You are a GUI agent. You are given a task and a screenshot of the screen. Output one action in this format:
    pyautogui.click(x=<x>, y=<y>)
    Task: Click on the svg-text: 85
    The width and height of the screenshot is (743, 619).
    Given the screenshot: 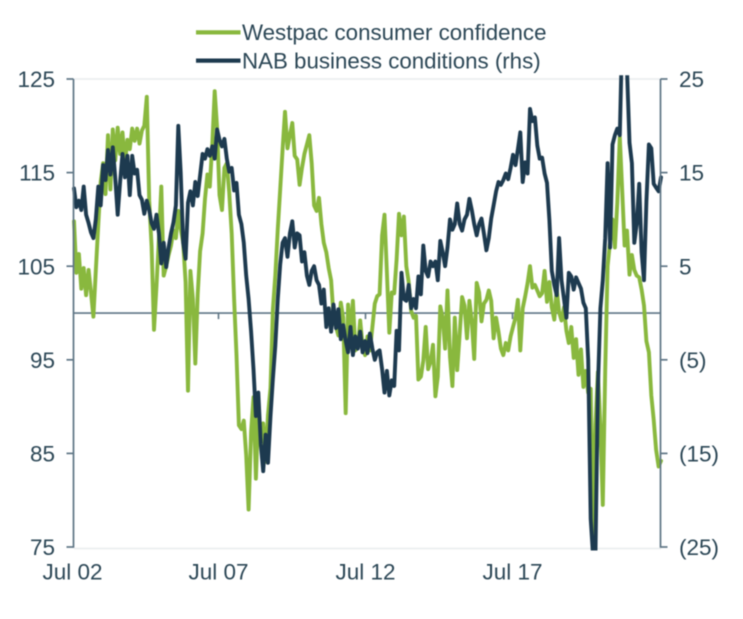 What is the action you would take?
    pyautogui.click(x=42, y=454)
    